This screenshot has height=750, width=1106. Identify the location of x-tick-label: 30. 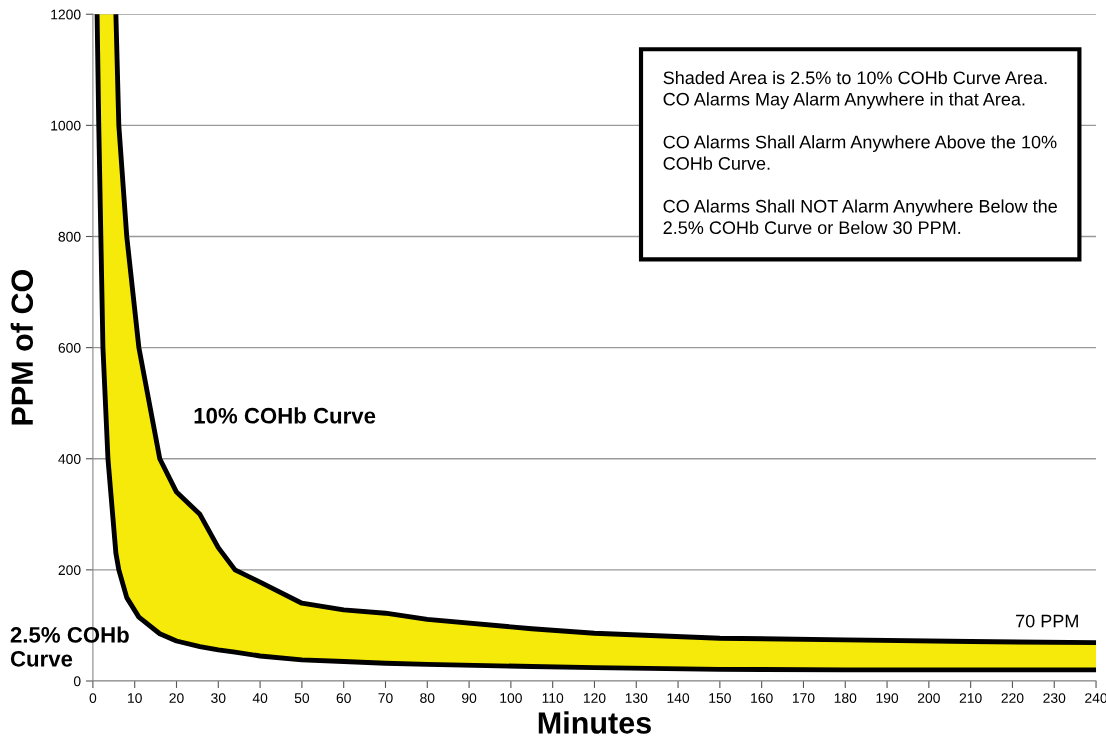
(218, 698).